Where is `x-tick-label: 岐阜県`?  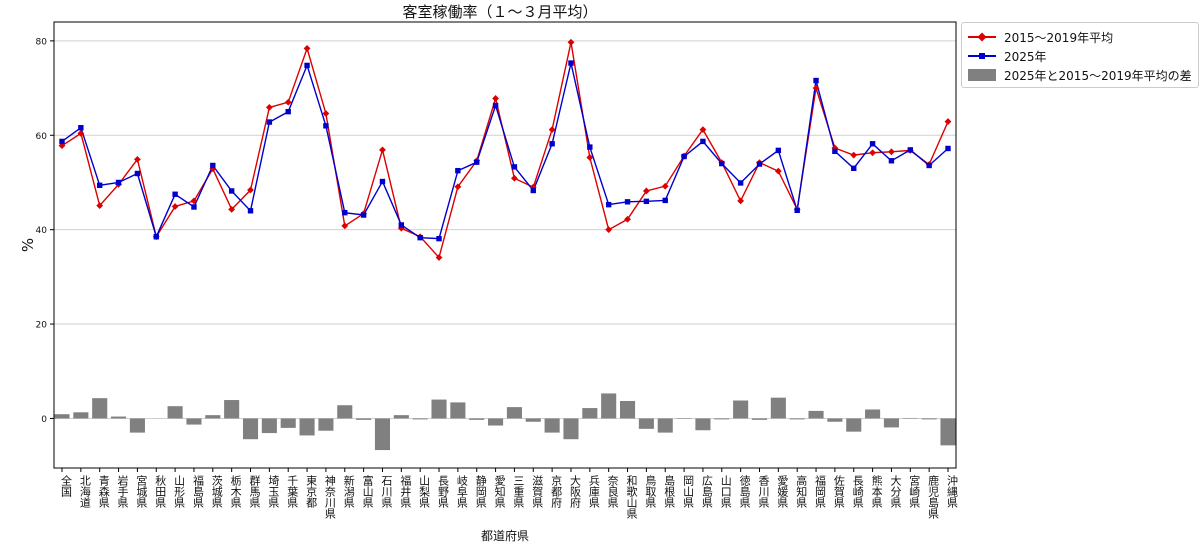 x-tick-label: 岐阜県 is located at coordinates (461, 492).